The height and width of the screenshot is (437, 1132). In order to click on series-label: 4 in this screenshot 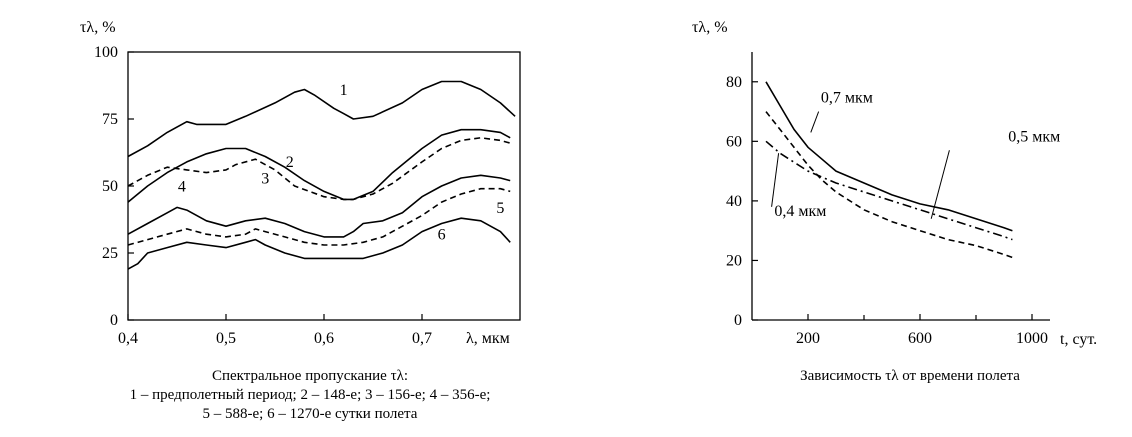, I will do `click(182, 186)`.